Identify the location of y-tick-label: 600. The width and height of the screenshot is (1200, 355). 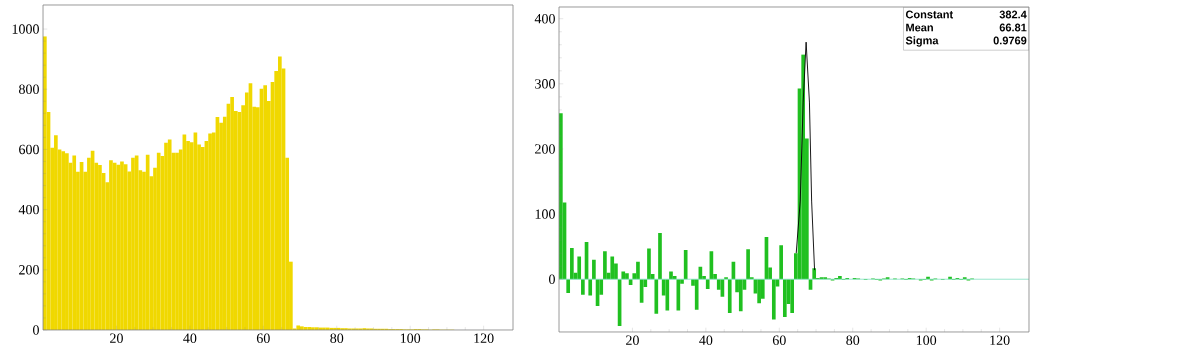
(29, 149).